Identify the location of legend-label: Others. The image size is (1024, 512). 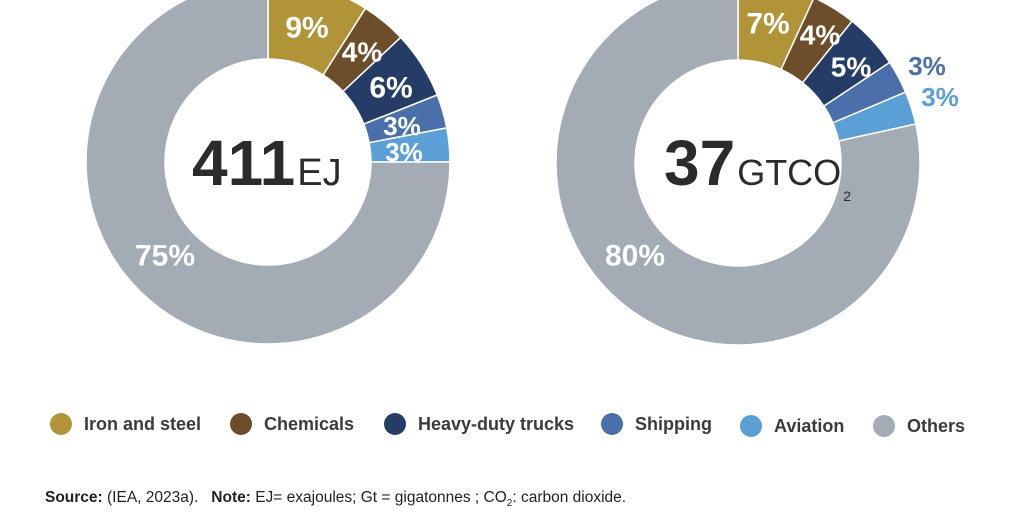
(936, 425).